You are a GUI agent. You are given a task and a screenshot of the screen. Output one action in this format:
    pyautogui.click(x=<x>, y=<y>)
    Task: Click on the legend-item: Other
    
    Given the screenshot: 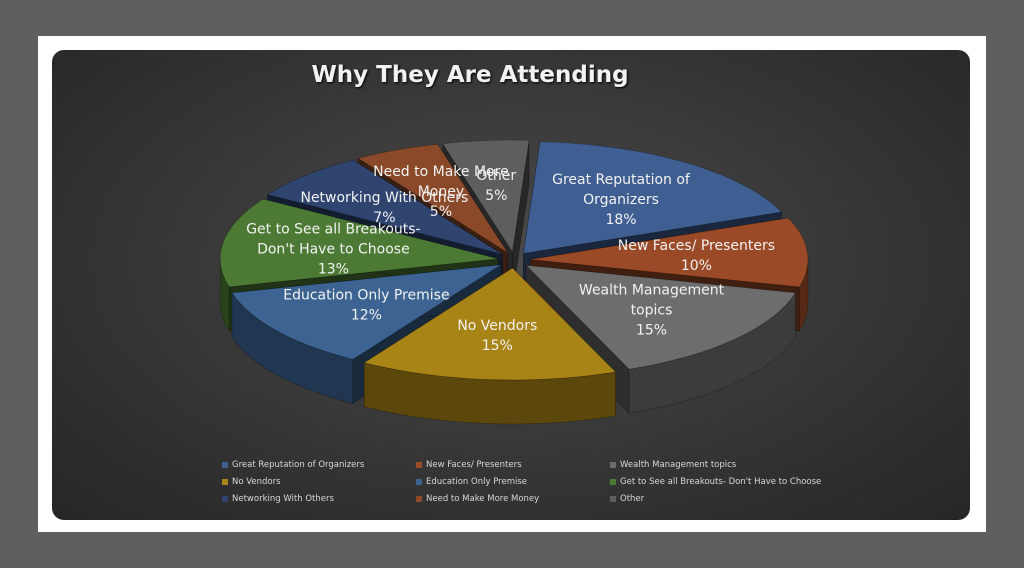 What is the action you would take?
    pyautogui.click(x=730, y=499)
    